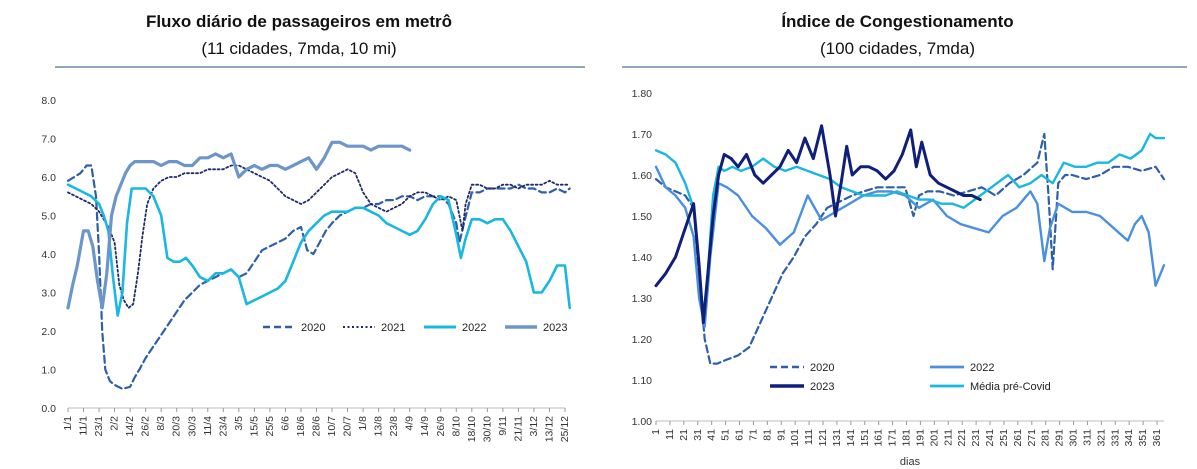  I want to click on right-legend-label-m-dia-pr-covid: Média pré-Covid, so click(1010, 387).